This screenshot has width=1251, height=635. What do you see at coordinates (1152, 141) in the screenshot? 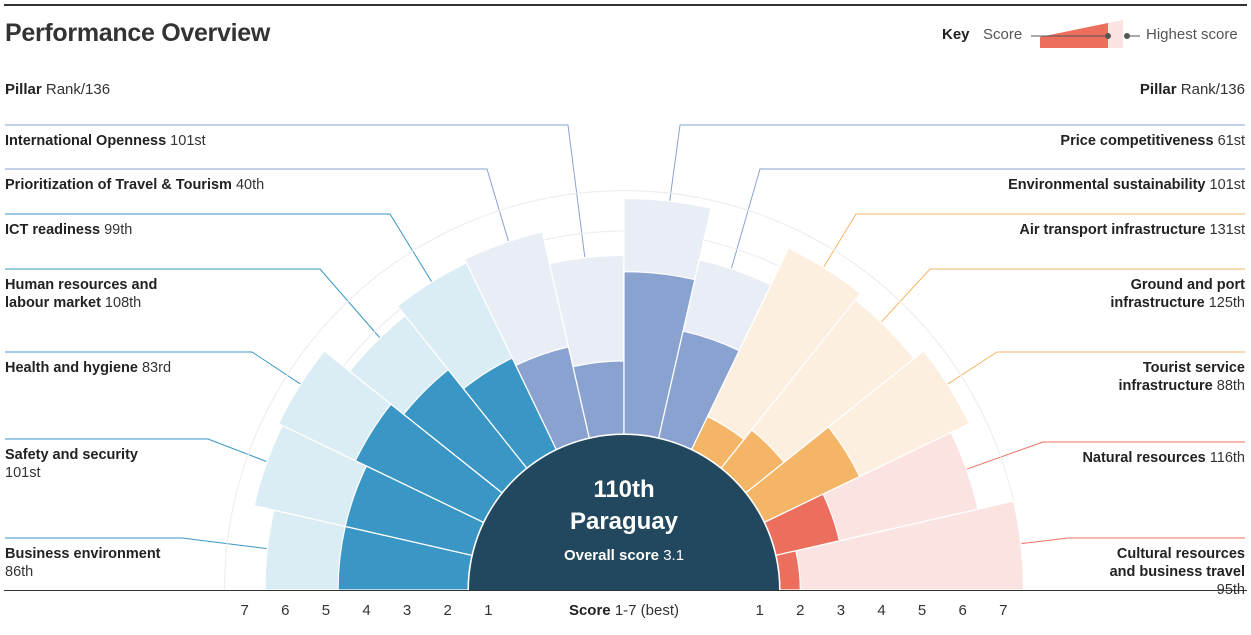
I see `pillar-label-price-competitiveness: Price competitiveness 61st` at bounding box center [1152, 141].